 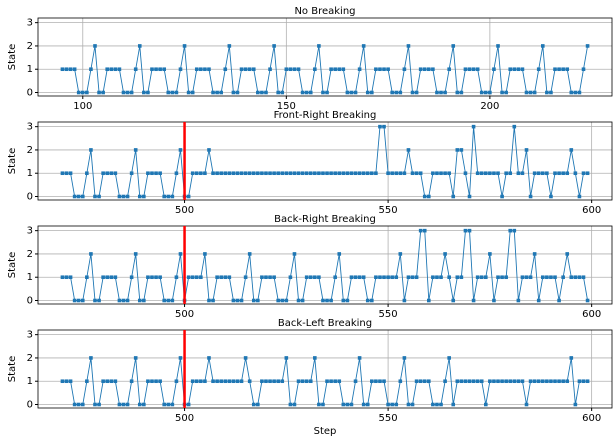 I want to click on y-tick-label: 3, so click(x=30, y=231).